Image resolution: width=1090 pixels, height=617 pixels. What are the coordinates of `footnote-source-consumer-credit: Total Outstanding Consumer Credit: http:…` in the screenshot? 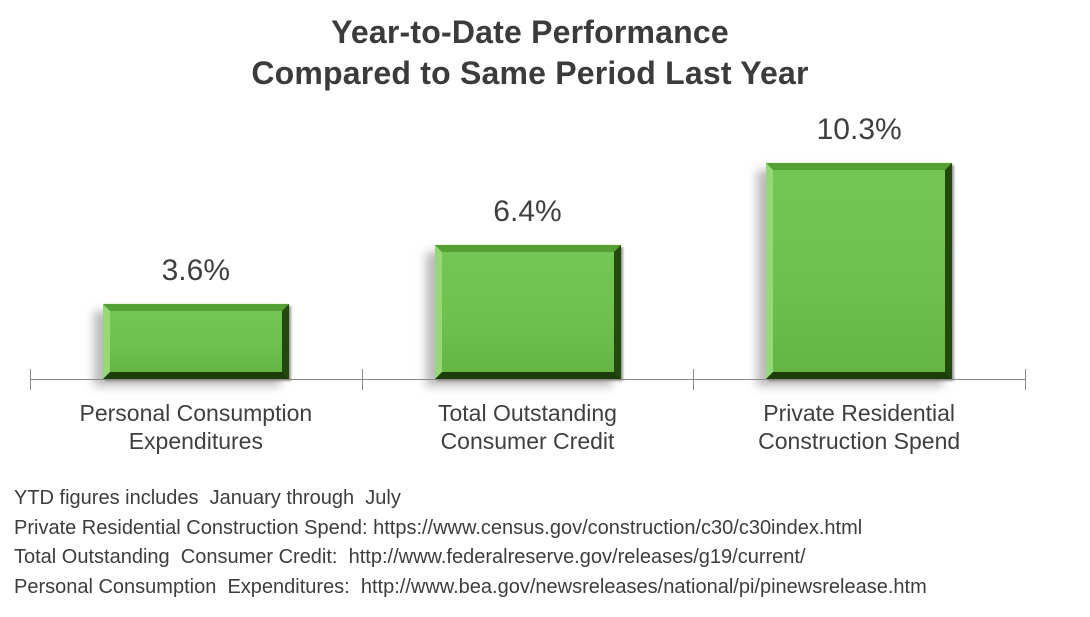 It's located at (410, 557).